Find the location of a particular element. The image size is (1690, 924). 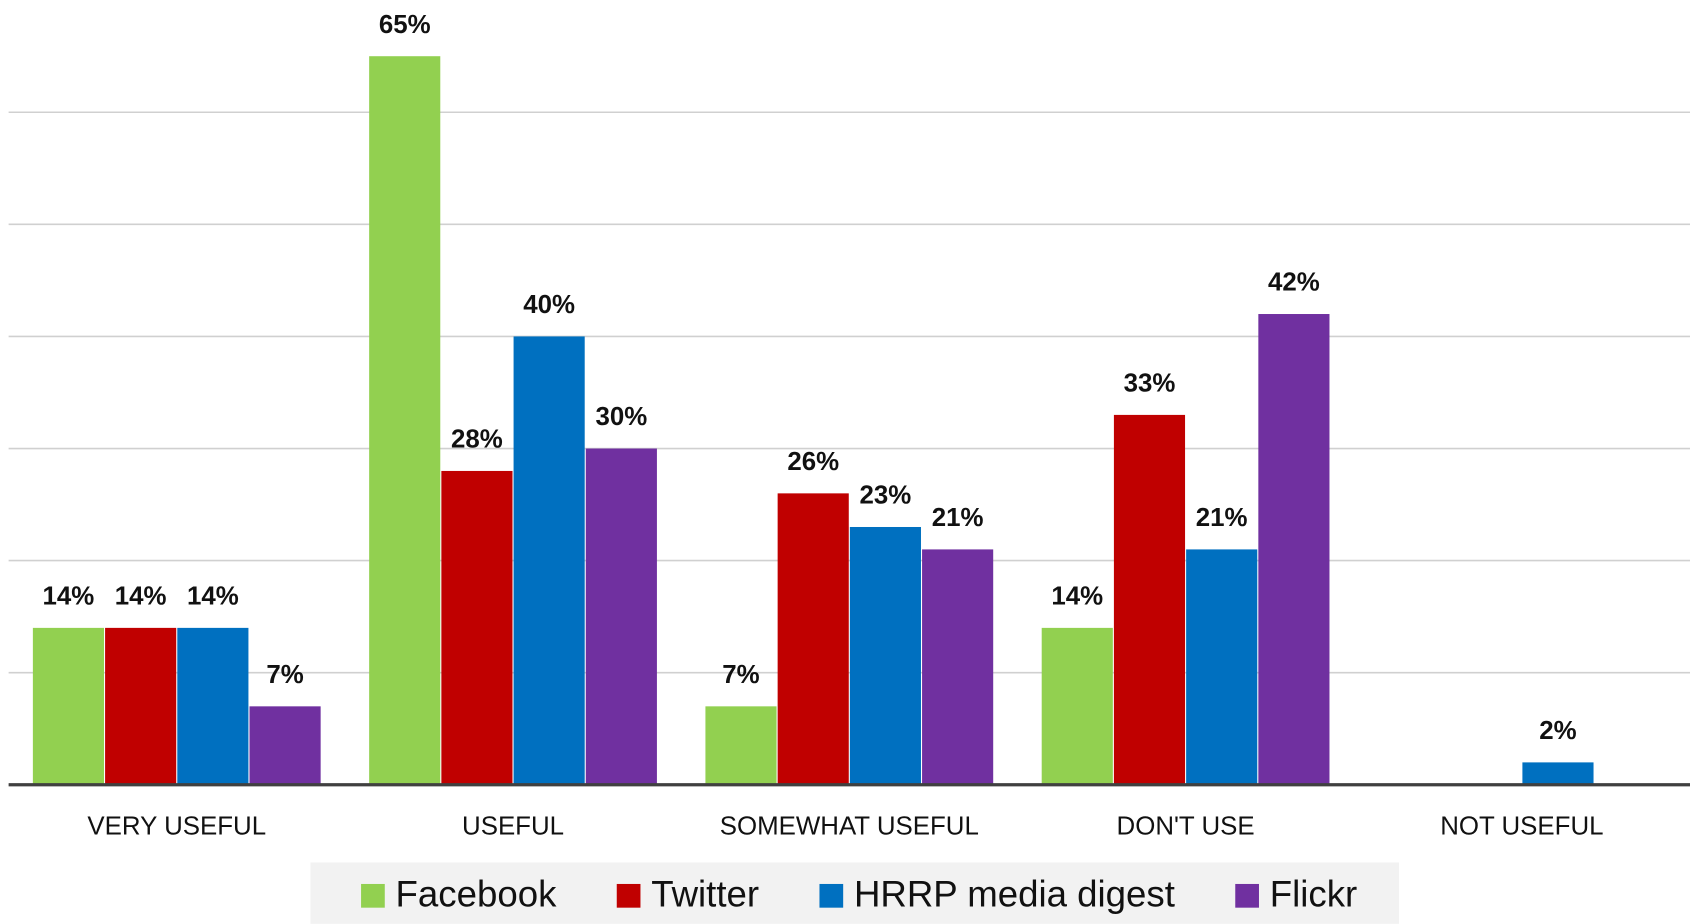

legend-label: Facebook is located at coordinates (477, 894).